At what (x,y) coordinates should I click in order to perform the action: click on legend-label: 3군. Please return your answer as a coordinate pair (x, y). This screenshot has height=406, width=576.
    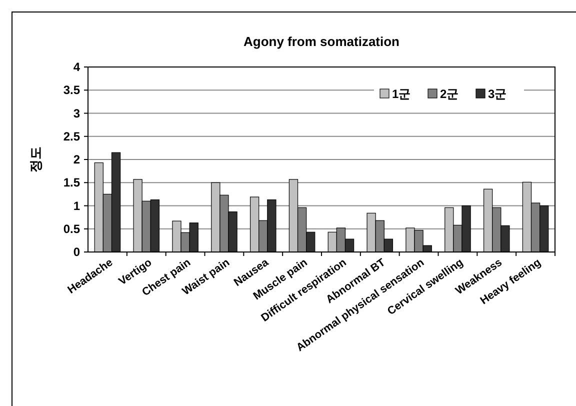
    Looking at the image, I should click on (497, 94).